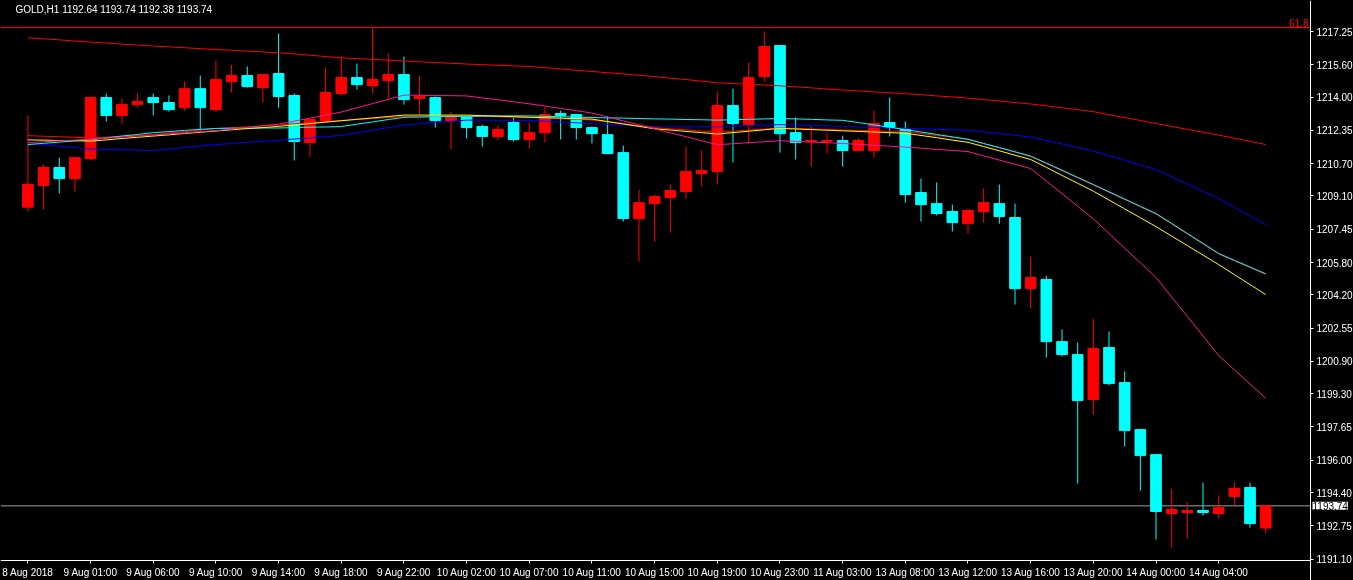 Image resolution: width=1353 pixels, height=580 pixels. What do you see at coordinates (1218, 572) in the screenshot?
I see `x-tick-label: 14 Aug 04:00` at bounding box center [1218, 572].